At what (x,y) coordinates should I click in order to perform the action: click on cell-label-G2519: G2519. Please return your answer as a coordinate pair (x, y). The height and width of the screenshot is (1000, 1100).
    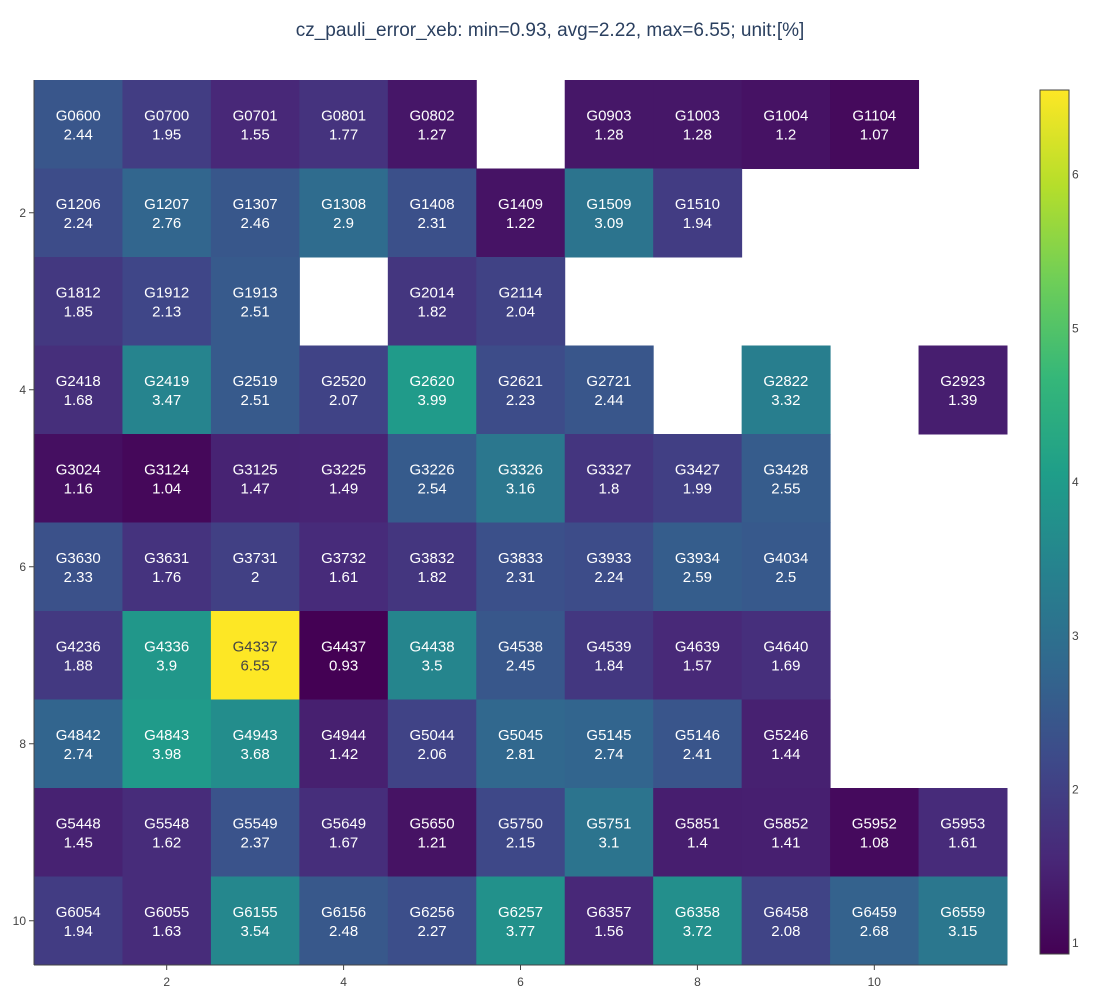
    Looking at the image, I should click on (255, 381).